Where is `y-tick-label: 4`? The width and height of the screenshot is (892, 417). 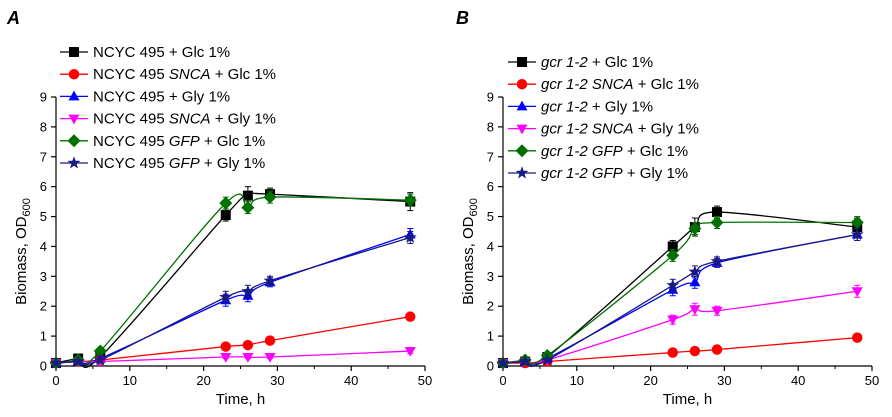
y-tick-label: 4 is located at coordinates (43, 246).